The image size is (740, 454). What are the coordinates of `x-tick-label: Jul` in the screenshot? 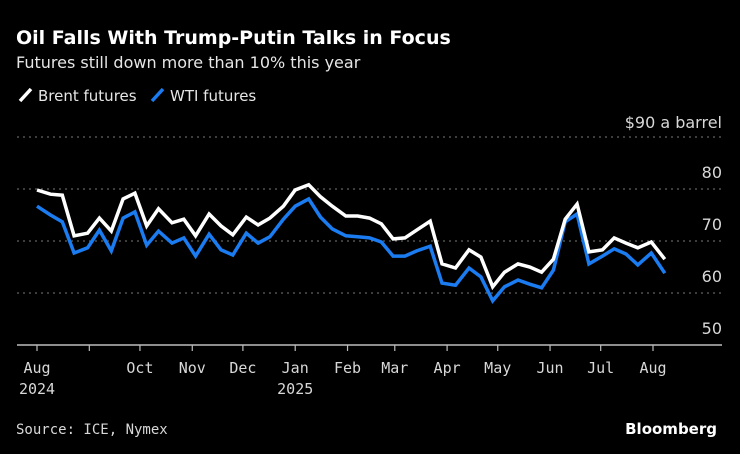 It's located at (600, 368).